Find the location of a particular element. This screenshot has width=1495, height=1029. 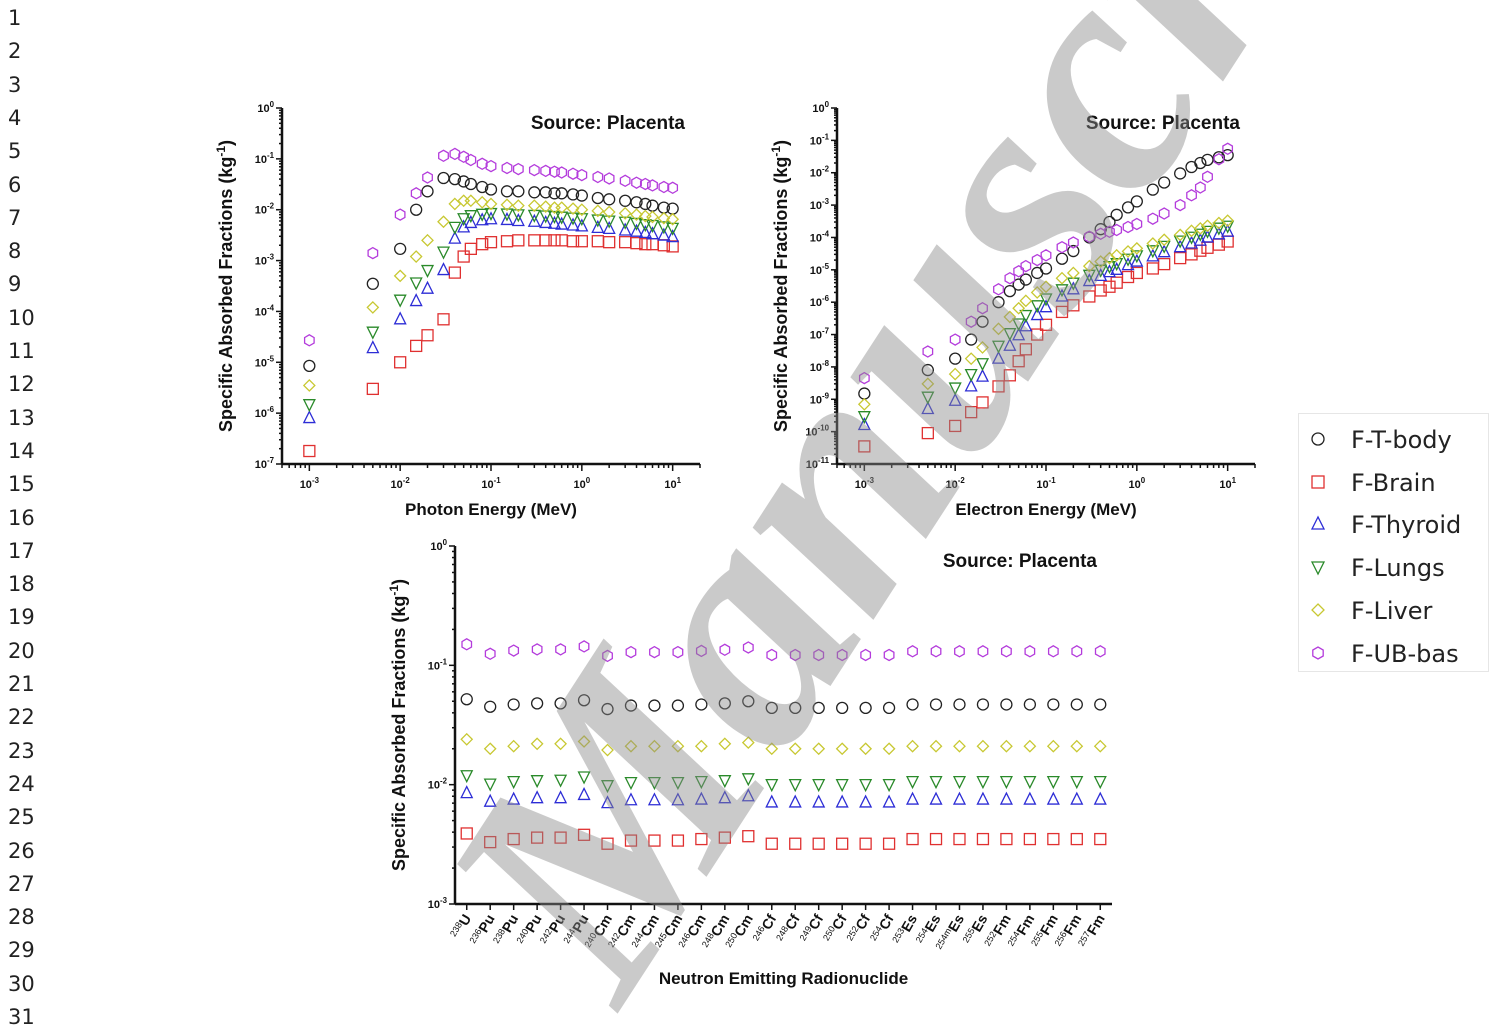

y-tick-label: 10⁻³ is located at coordinates (820, 204).